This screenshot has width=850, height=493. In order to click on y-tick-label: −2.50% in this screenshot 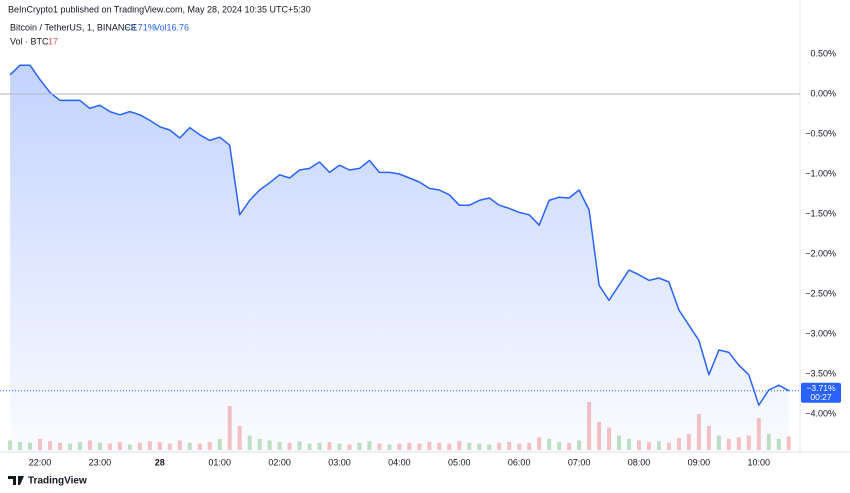, I will do `click(820, 293)`.